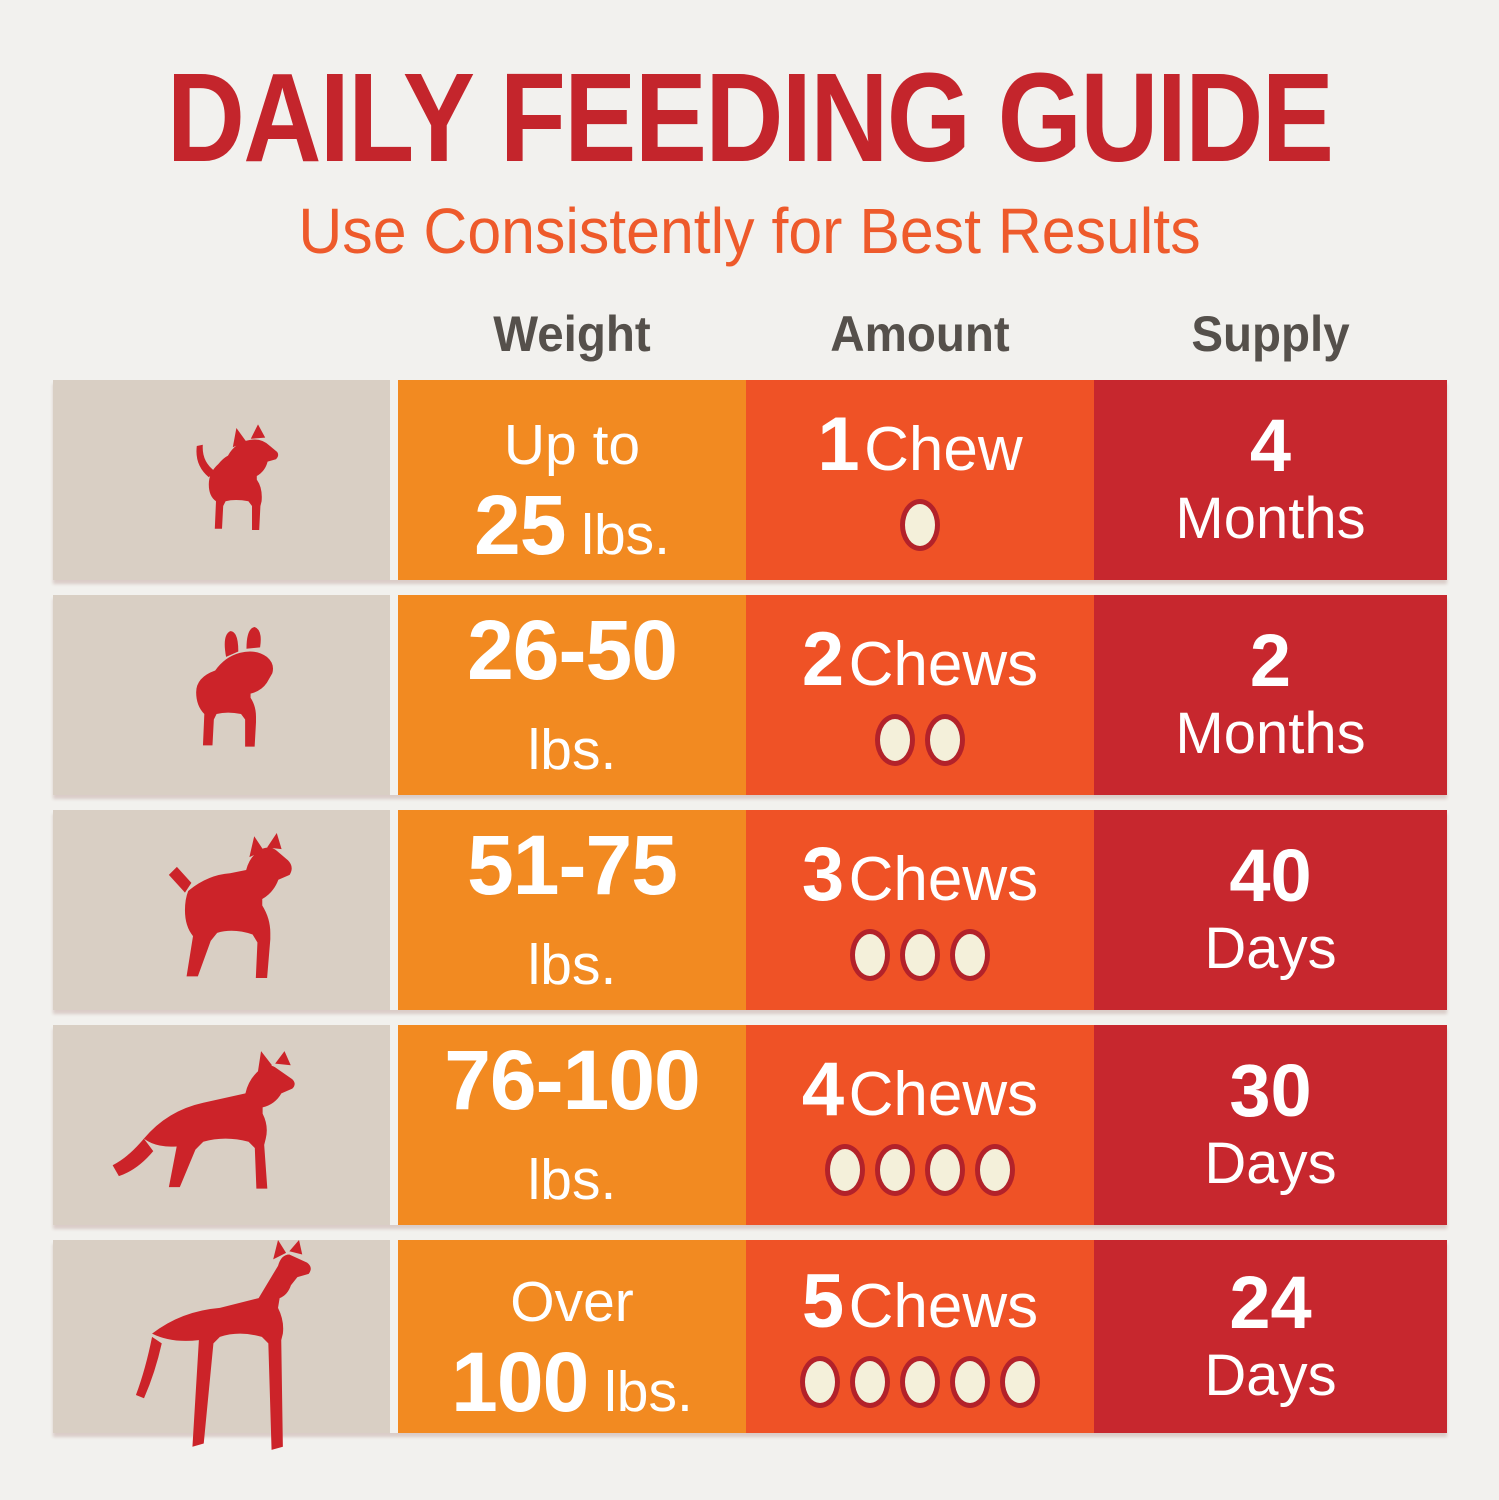  I want to click on table-row: Over 100 lbs. 5 Chews 24 Days, so click(750, 1345).